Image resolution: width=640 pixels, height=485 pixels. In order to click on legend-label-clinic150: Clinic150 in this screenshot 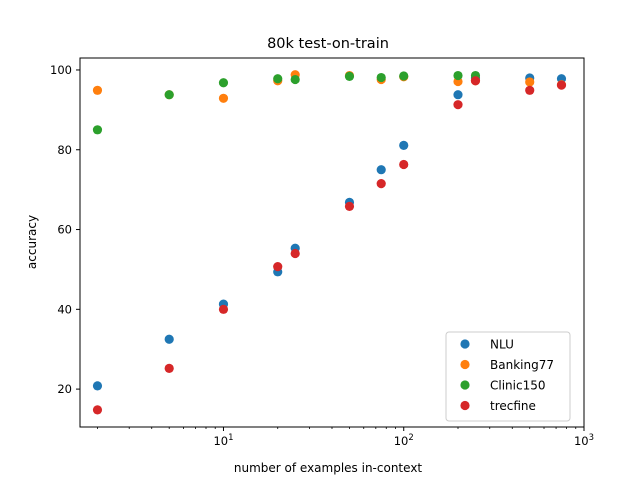, I will do `click(518, 386)`.